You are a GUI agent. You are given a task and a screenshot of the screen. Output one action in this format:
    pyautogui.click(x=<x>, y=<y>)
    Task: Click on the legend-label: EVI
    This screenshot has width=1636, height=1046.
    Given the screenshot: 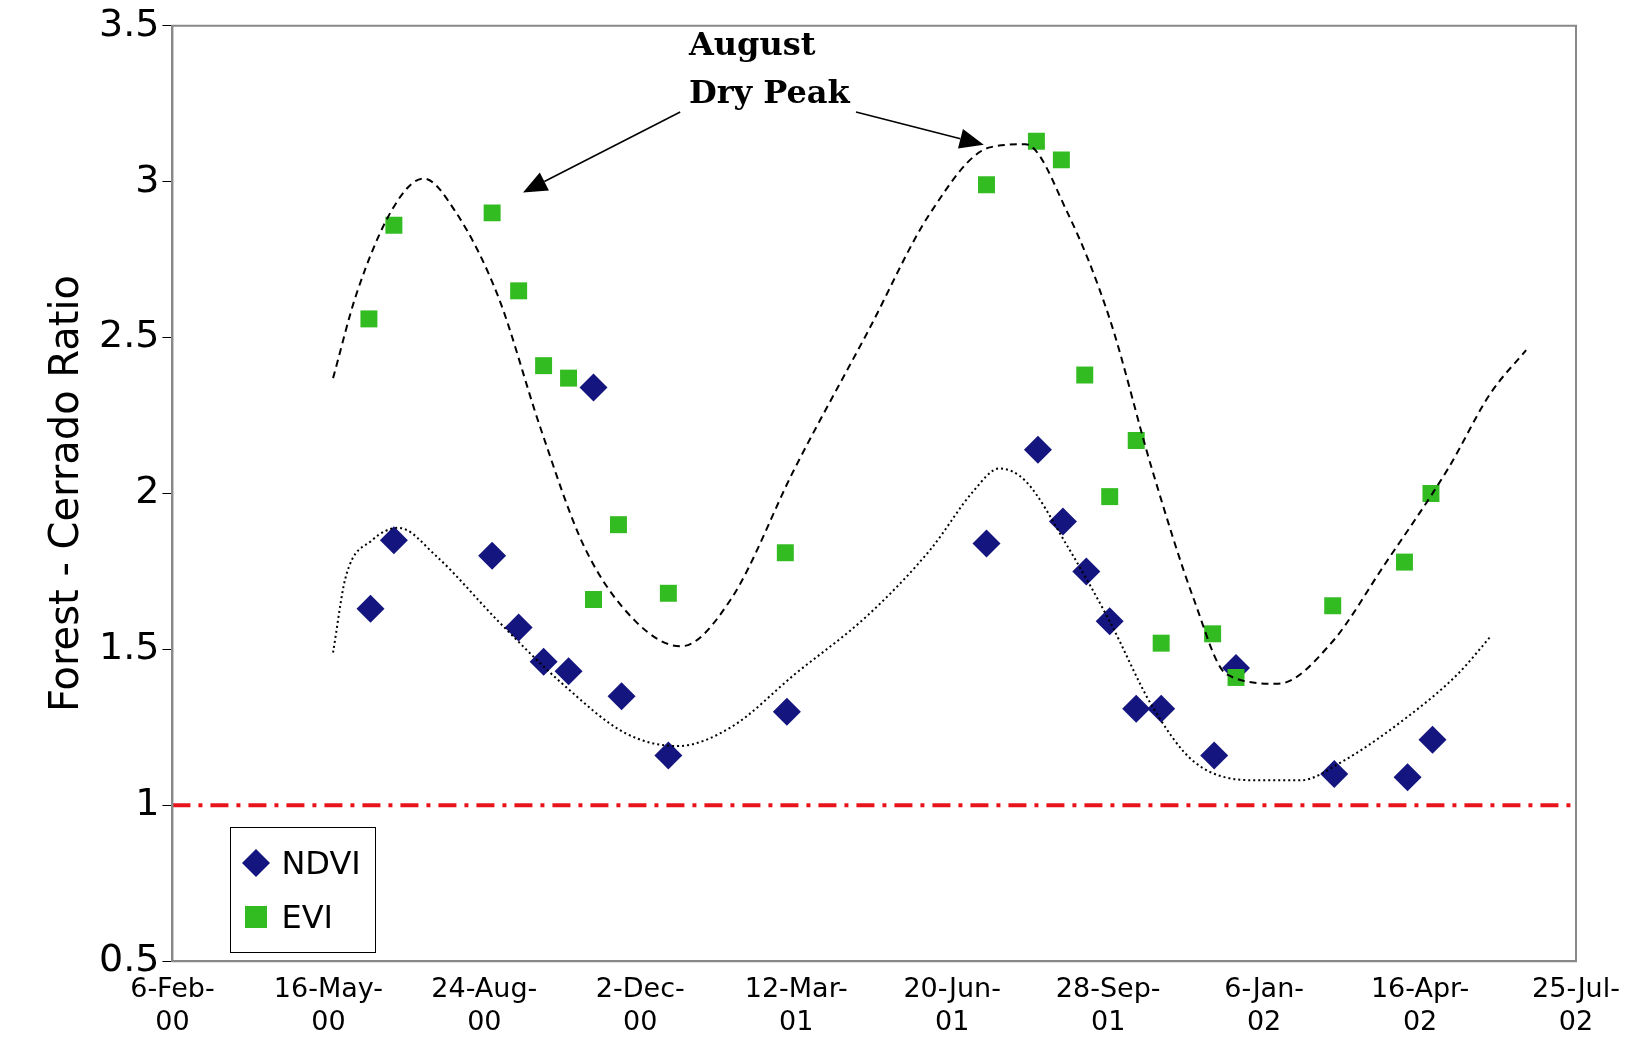 What is the action you would take?
    pyautogui.click(x=307, y=917)
    